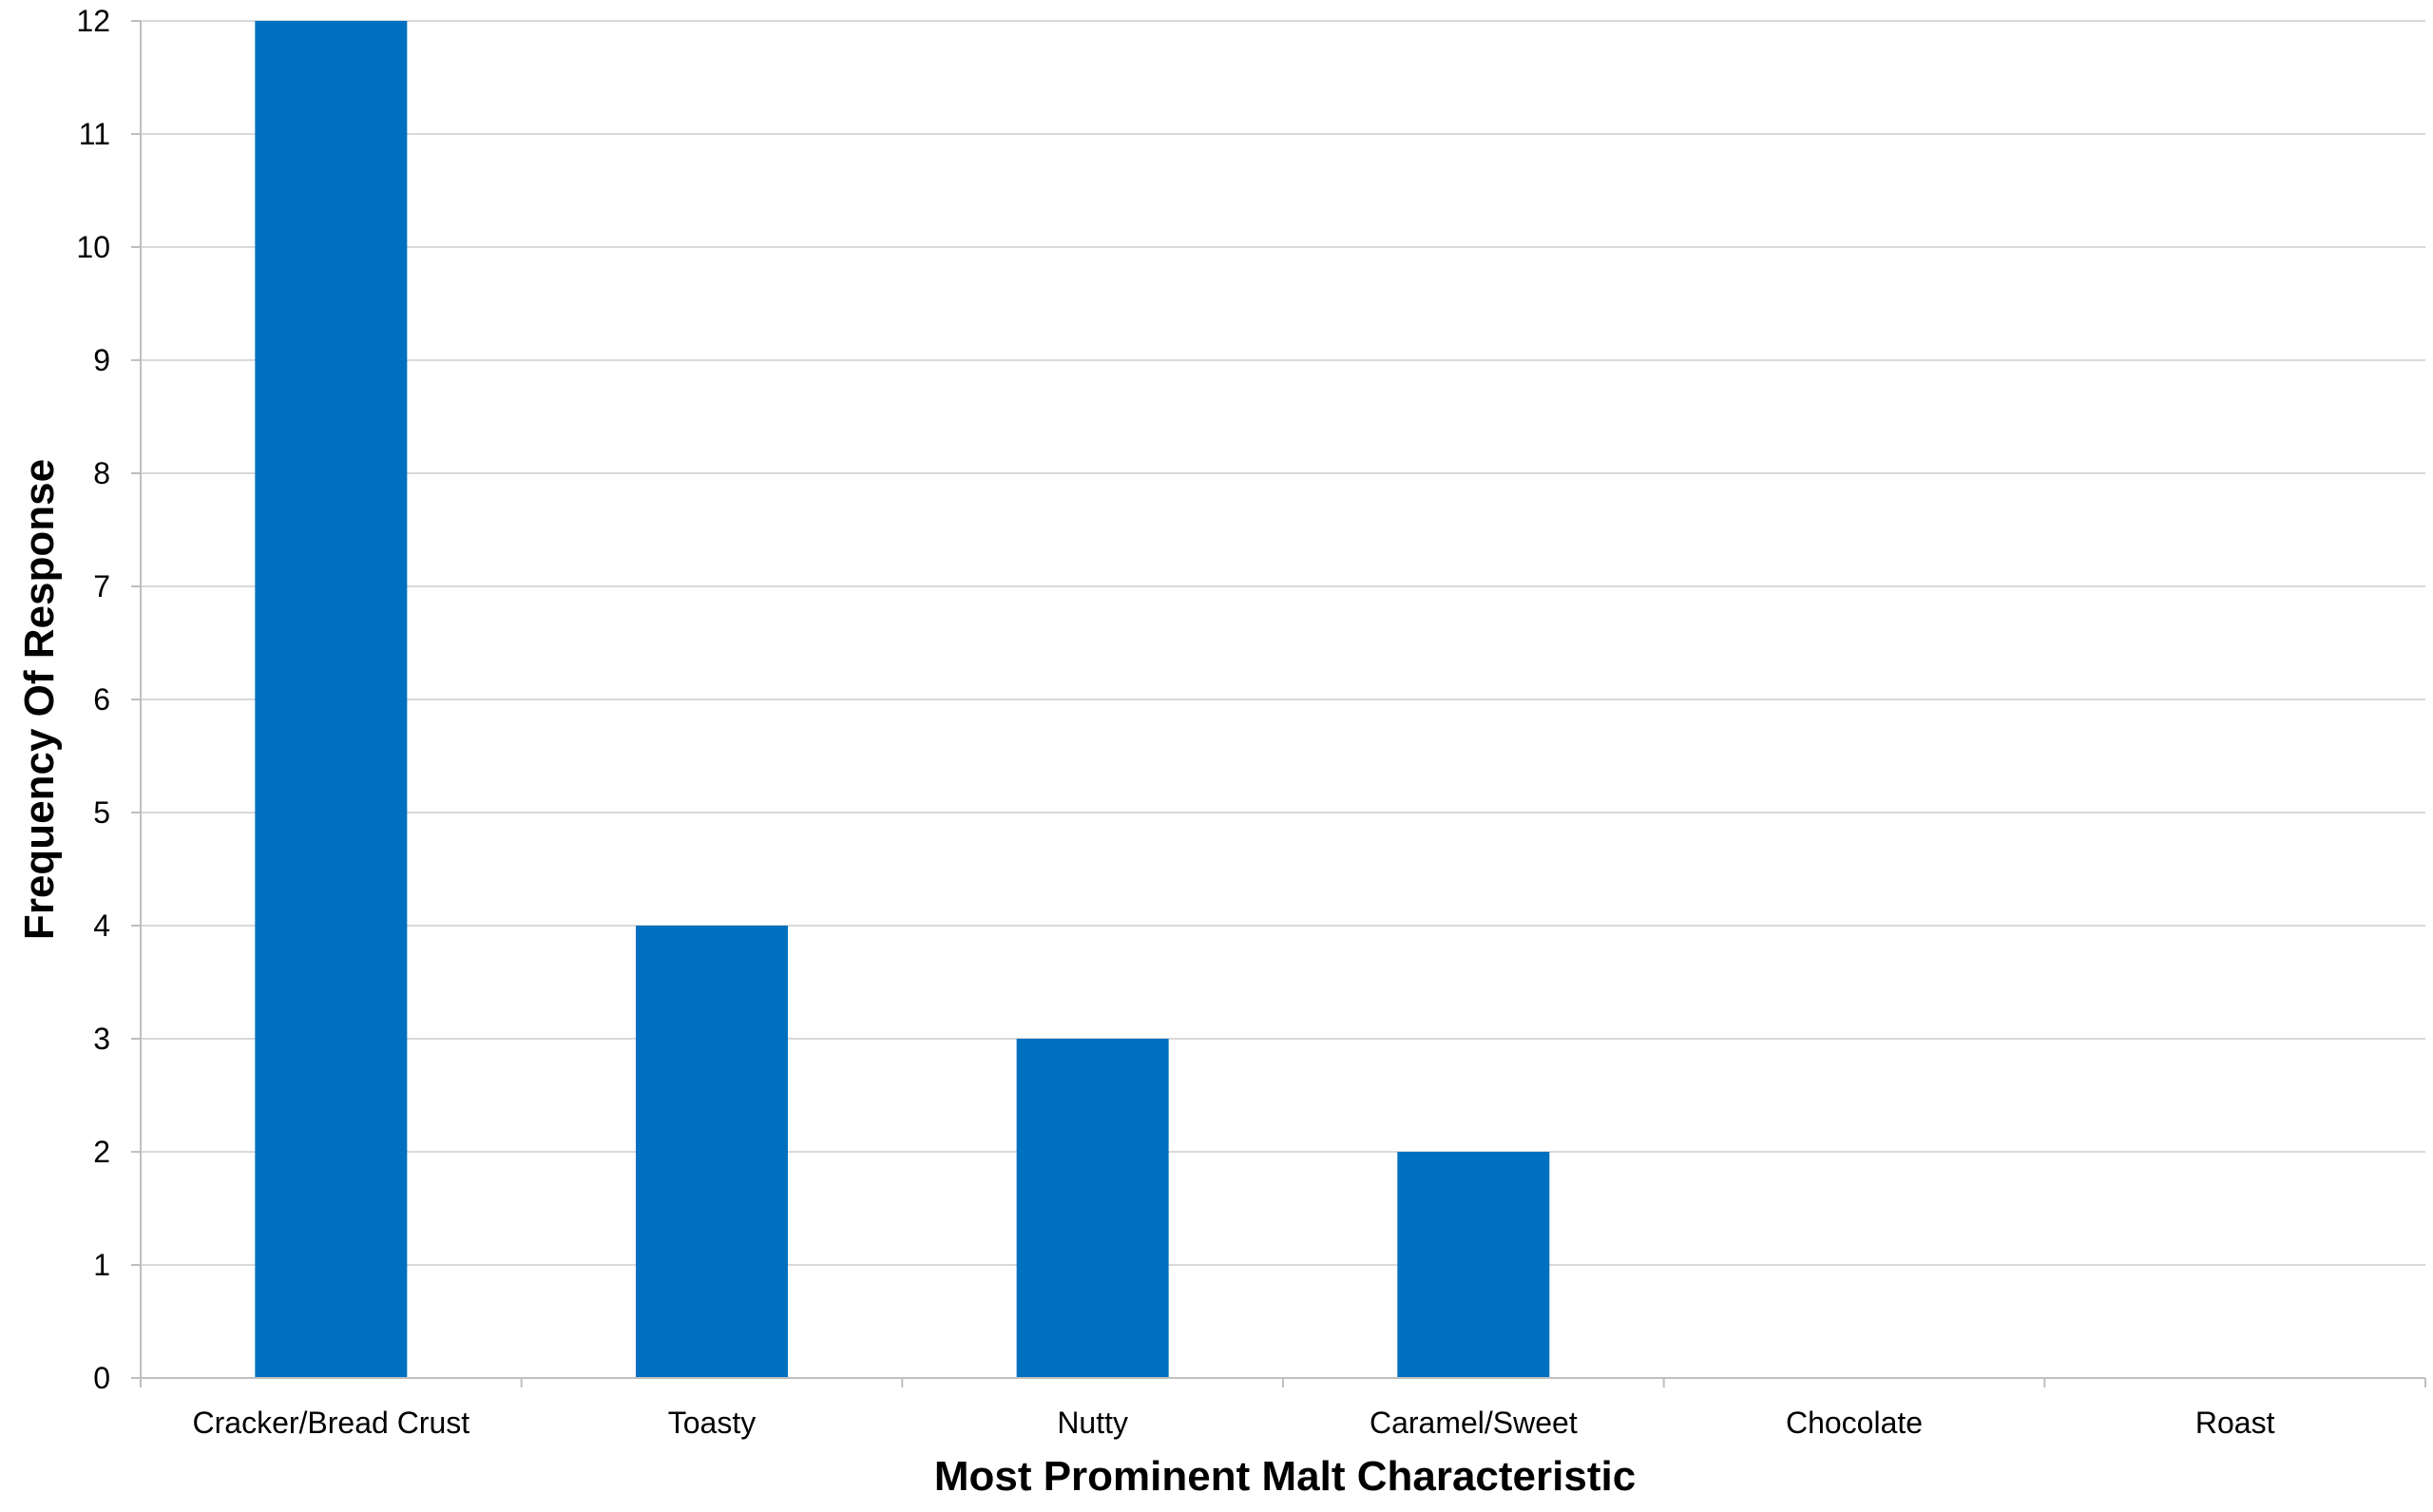 This screenshot has width=2433, height=1512. What do you see at coordinates (1285, 1476) in the screenshot?
I see `x-axis-title: Most Prominent Malt Characteristic` at bounding box center [1285, 1476].